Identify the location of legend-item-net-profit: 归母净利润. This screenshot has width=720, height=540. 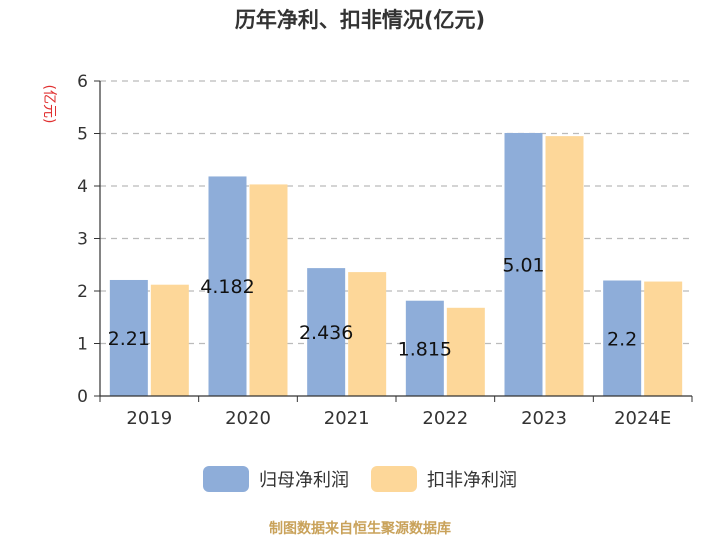
(276, 479).